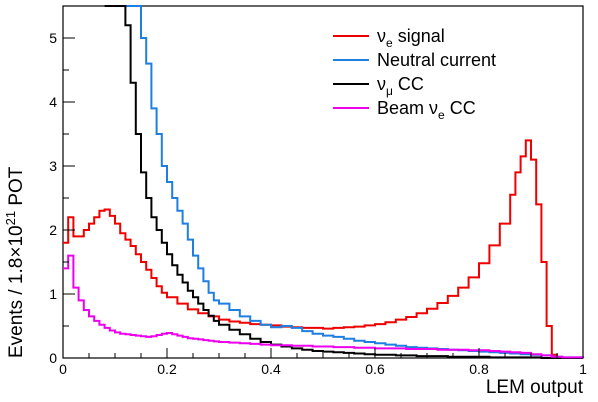  Describe the element at coordinates (419, 36) in the screenshot. I see `legend-label-rest: signal` at that location.